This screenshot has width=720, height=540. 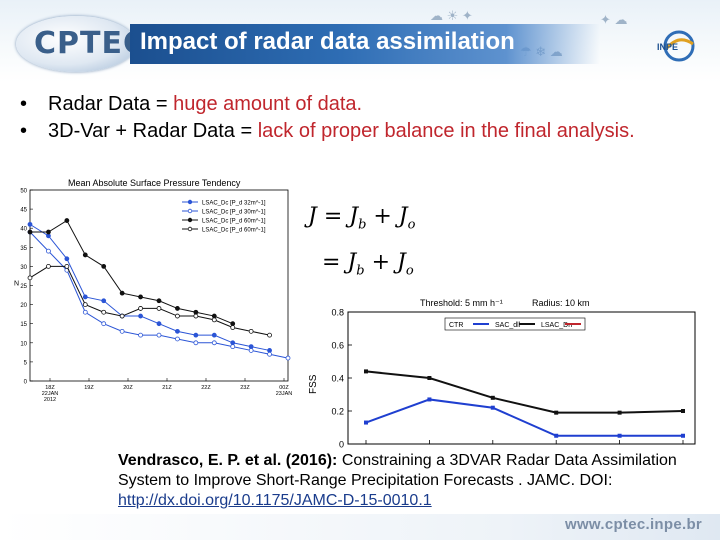 What do you see at coordinates (50, 388) in the screenshot?
I see `x-tick-label: 18Z` at bounding box center [50, 388].